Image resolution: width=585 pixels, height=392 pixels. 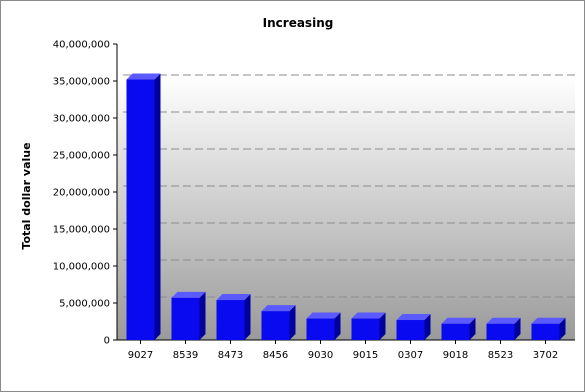 I want to click on x-tick-label: 9015, so click(x=365, y=355).